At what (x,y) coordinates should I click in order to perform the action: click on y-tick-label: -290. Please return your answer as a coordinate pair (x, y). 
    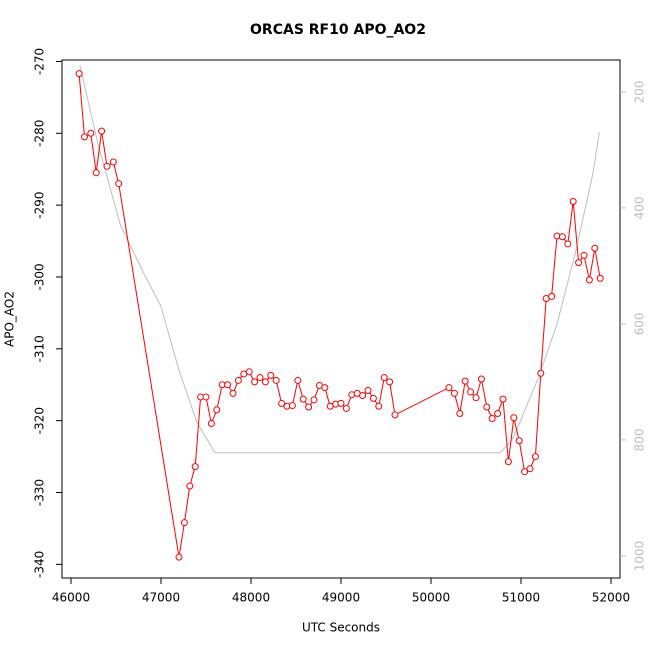
    Looking at the image, I should click on (40, 205).